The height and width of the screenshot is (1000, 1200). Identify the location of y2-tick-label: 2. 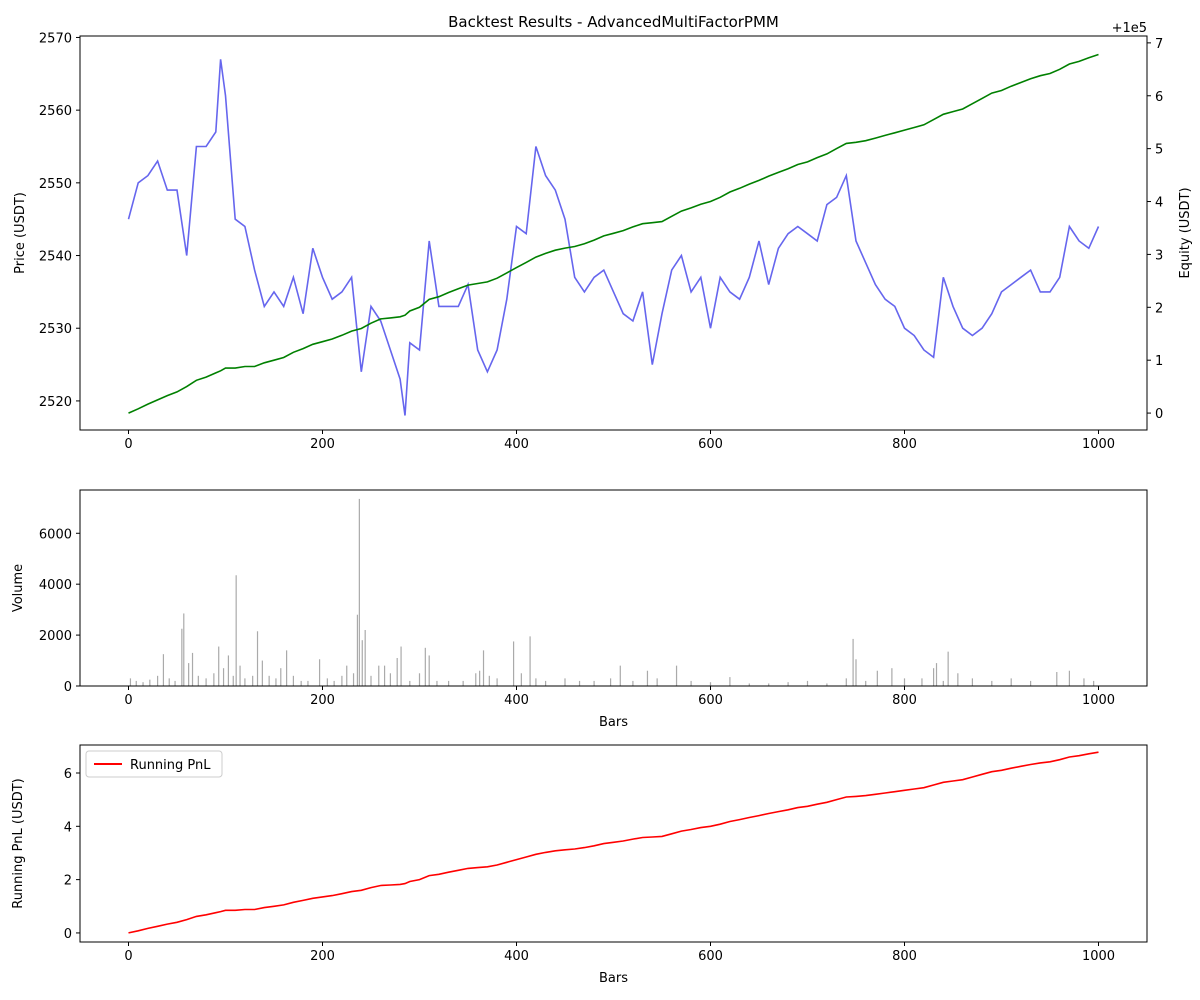
(1159, 308).